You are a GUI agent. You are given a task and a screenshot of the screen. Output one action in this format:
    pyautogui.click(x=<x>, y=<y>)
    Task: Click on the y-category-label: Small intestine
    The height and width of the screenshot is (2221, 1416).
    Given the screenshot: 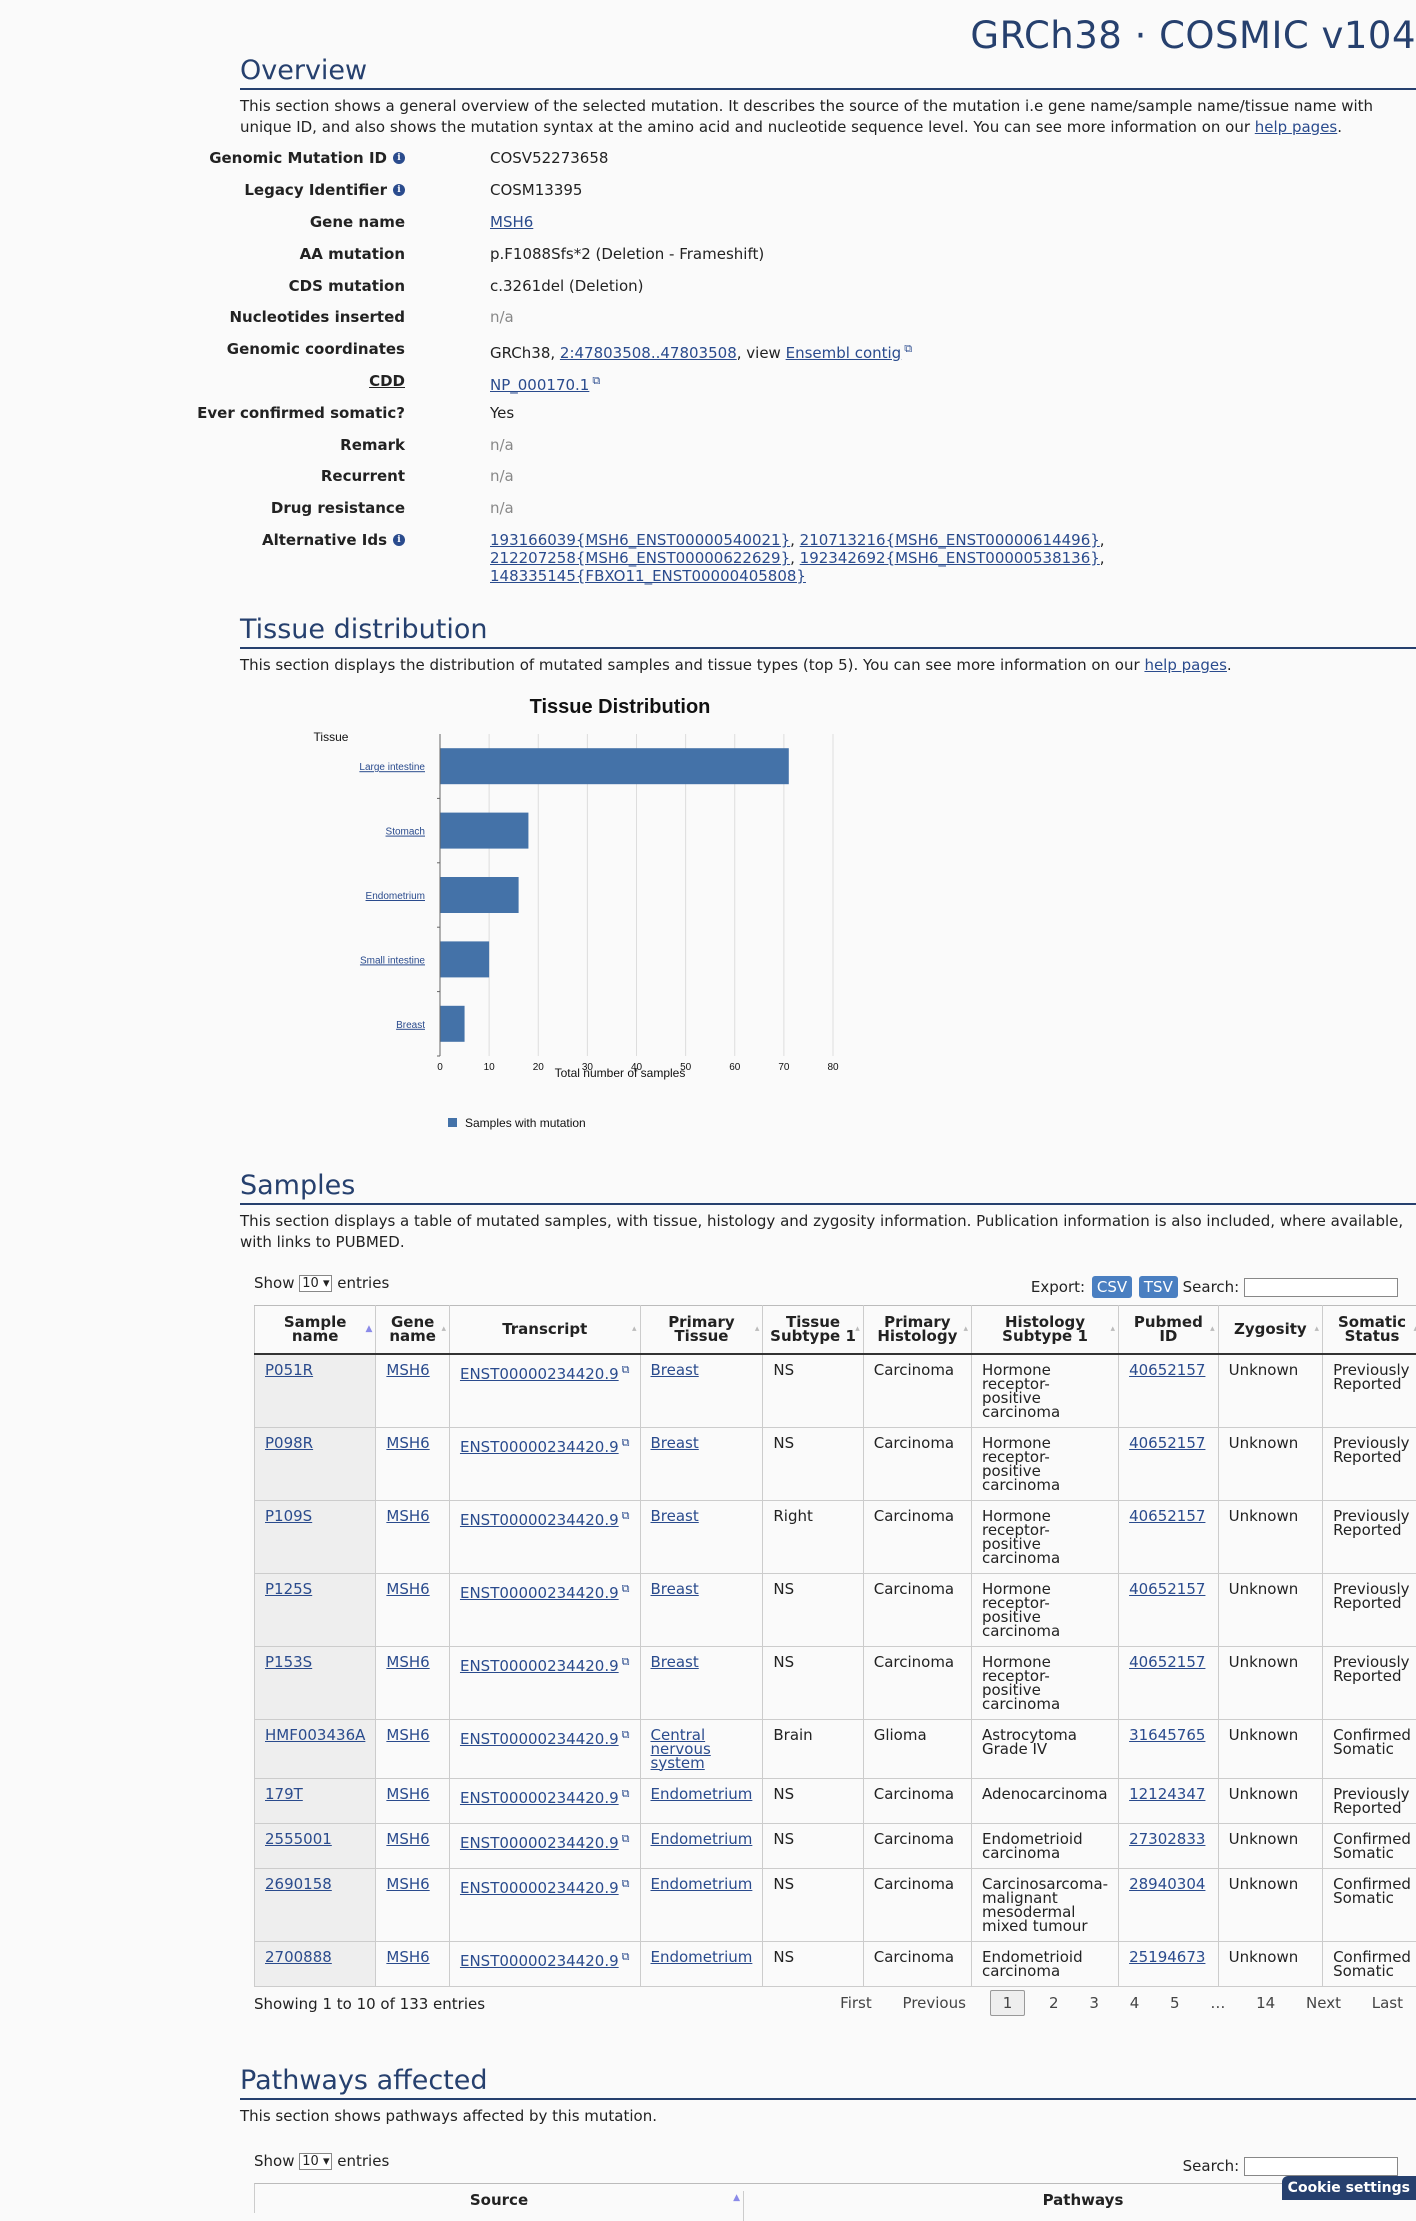 What is the action you would take?
    pyautogui.click(x=392, y=960)
    